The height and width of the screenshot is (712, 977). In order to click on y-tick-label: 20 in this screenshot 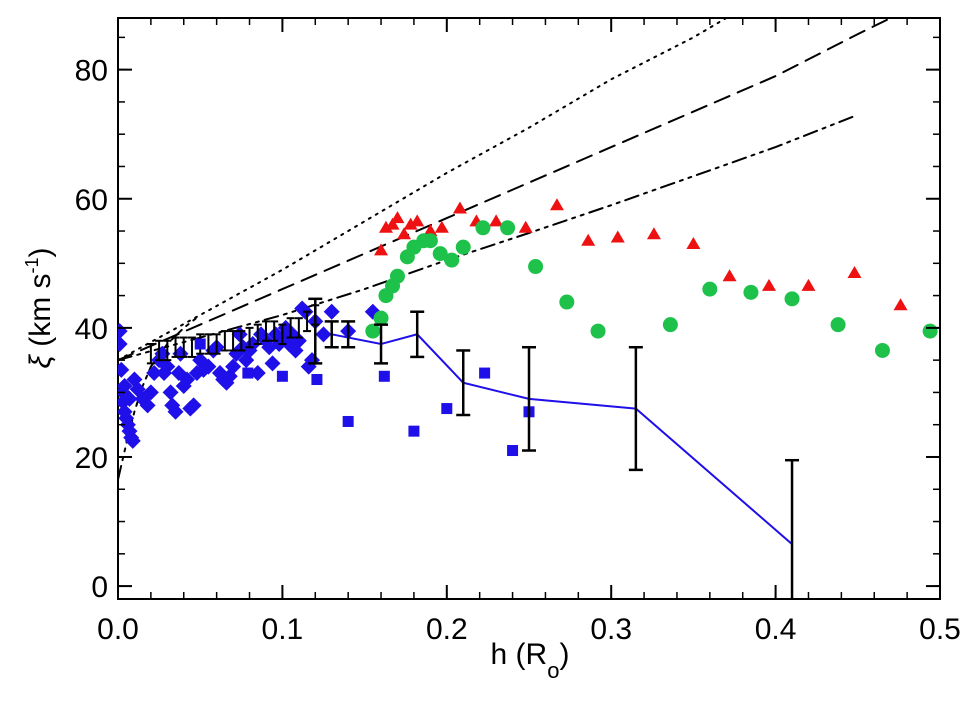, I will do `click(91, 458)`.